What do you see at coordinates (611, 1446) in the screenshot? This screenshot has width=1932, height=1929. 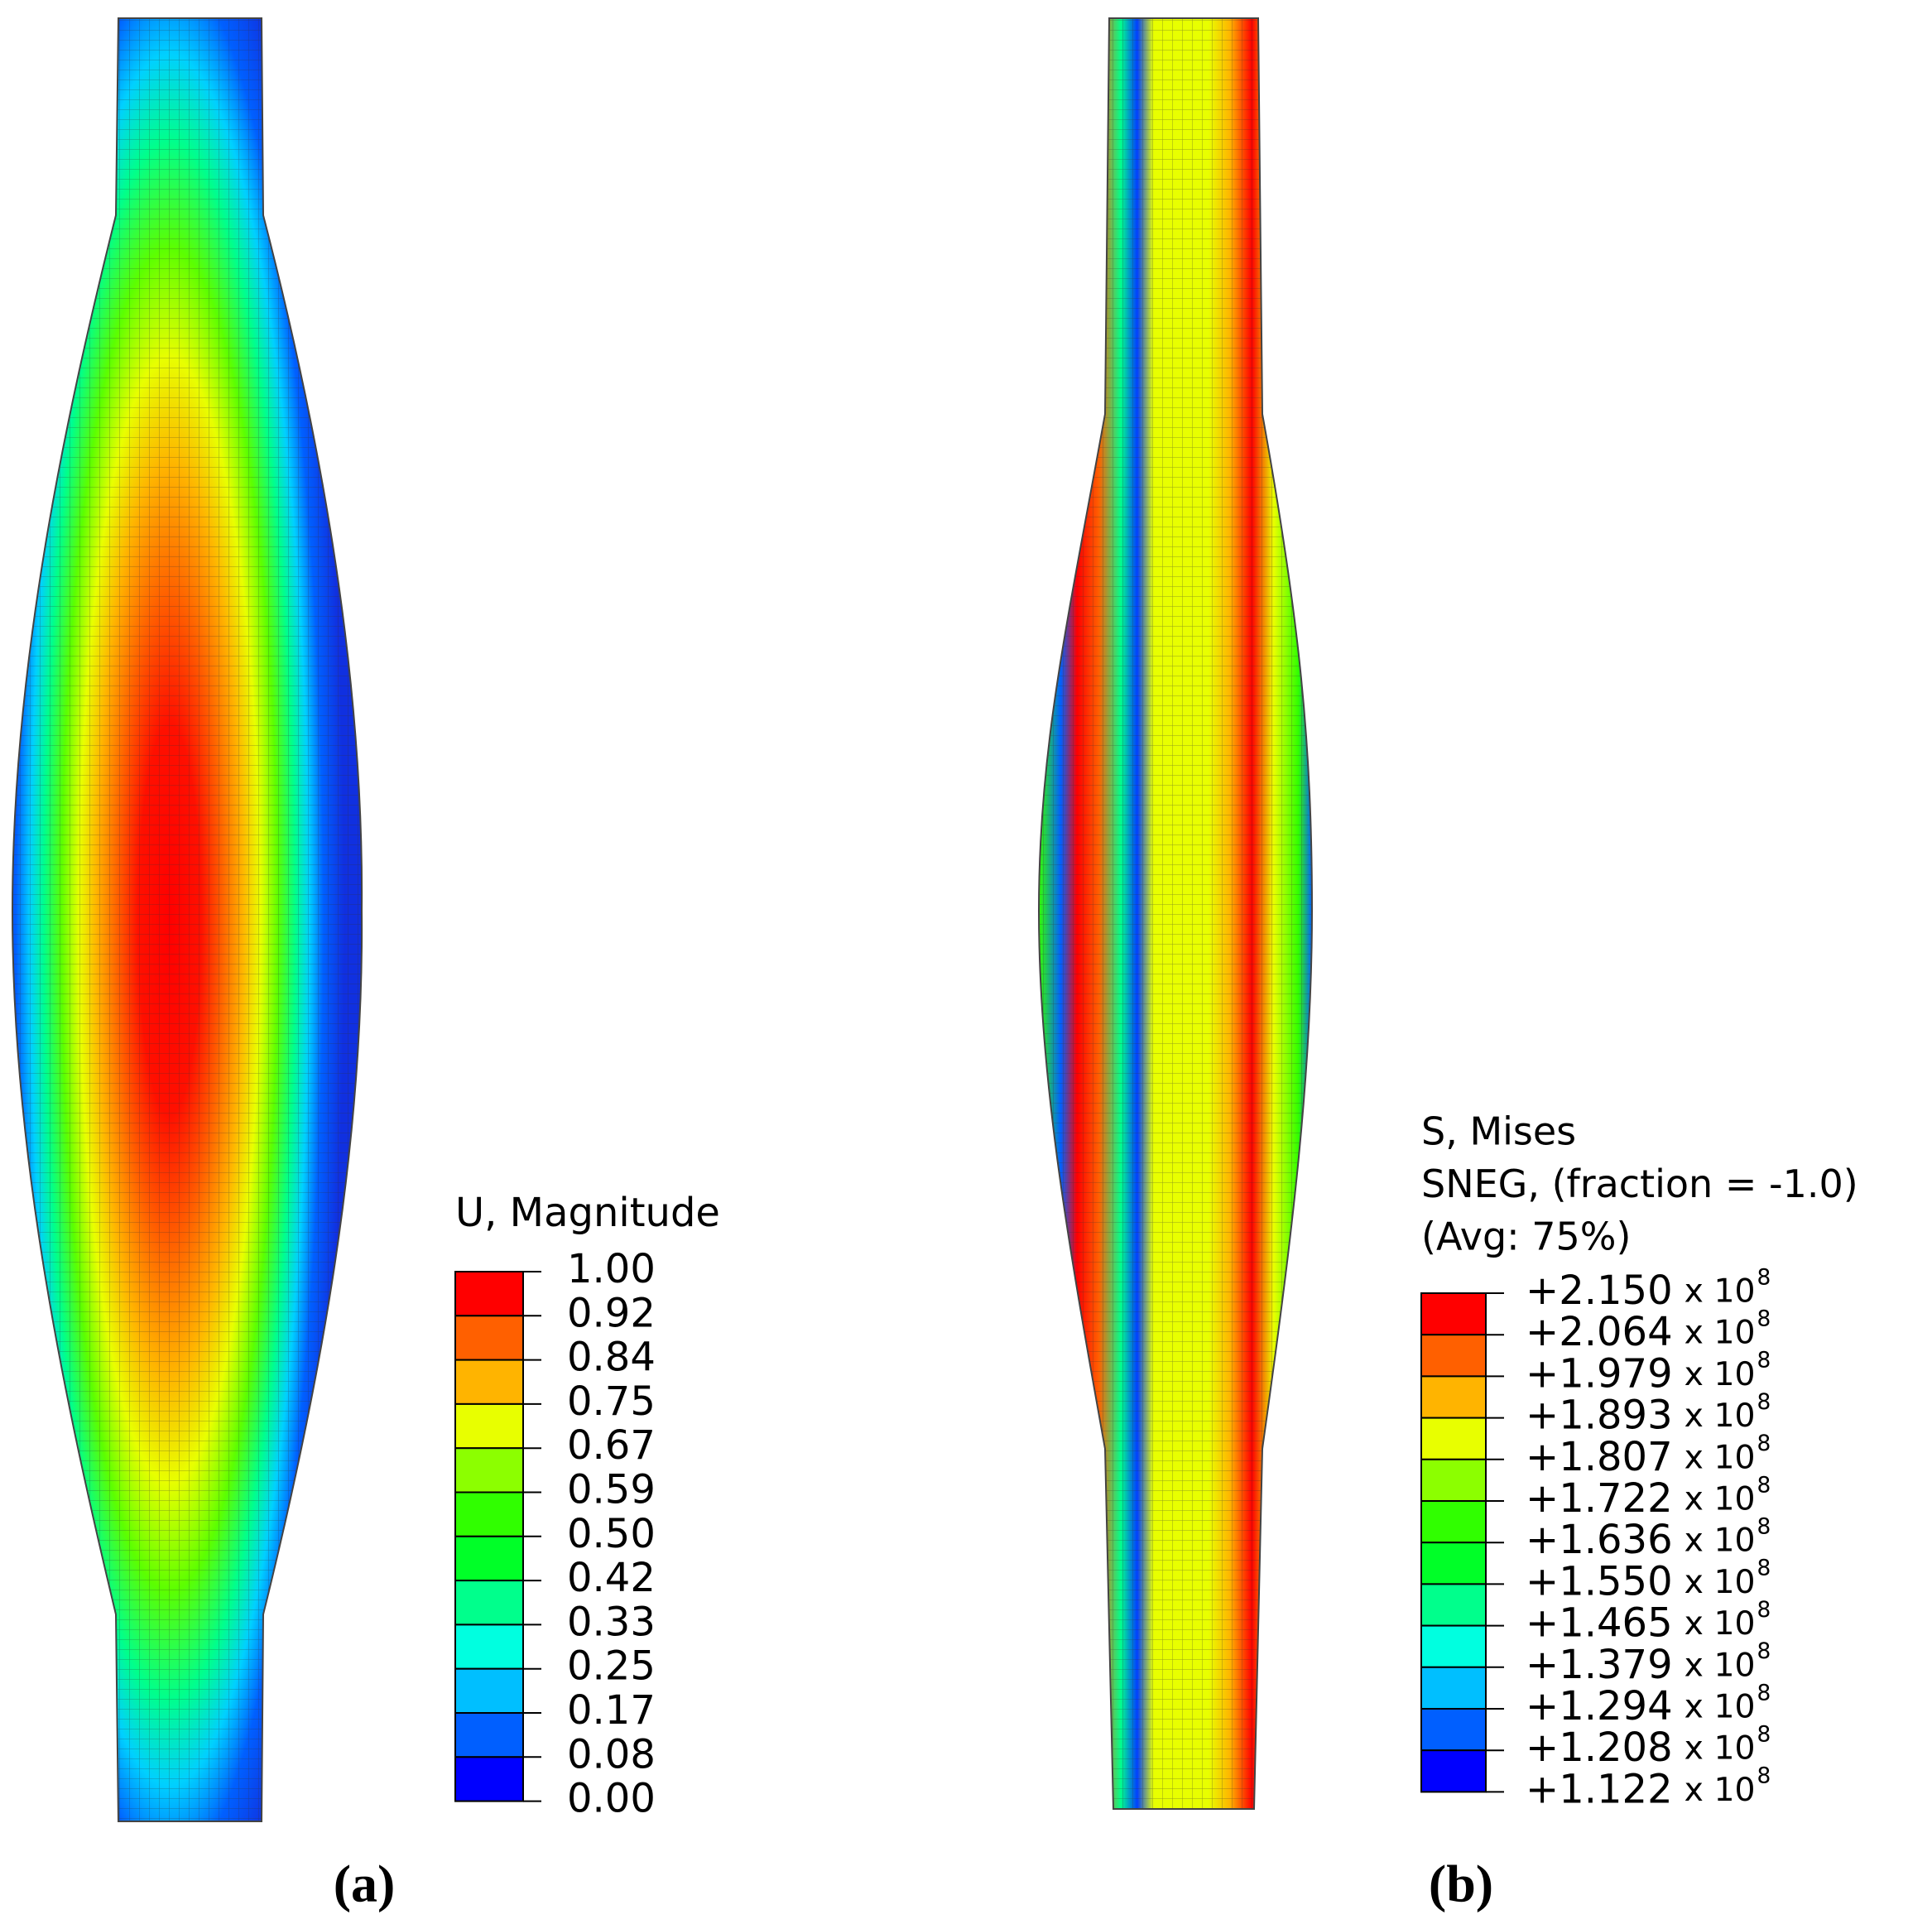 I see `legend-label: 0.67` at bounding box center [611, 1446].